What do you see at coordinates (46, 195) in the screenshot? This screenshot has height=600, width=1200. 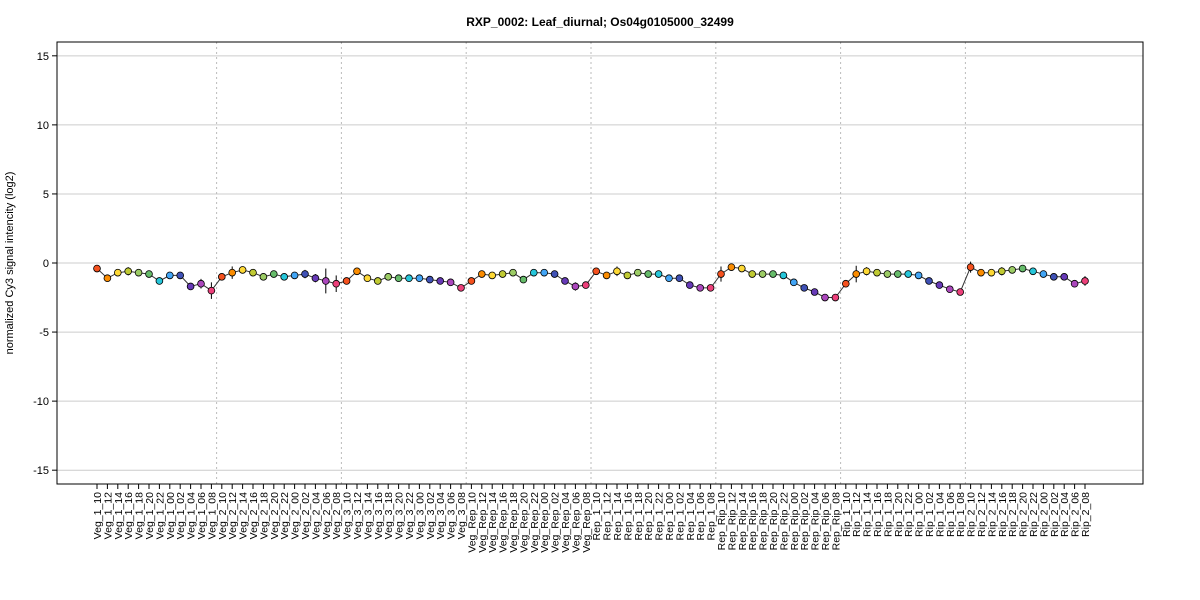 I see `y-tick-label: 5` at bounding box center [46, 195].